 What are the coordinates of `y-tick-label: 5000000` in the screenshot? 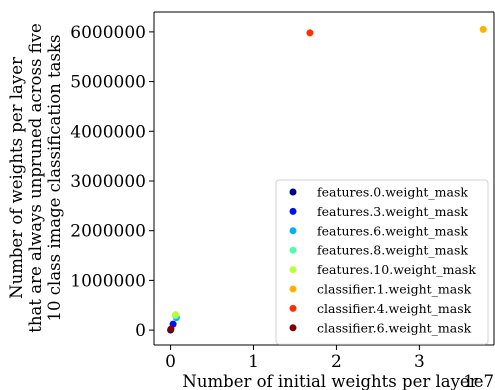 It's located at (108, 83).